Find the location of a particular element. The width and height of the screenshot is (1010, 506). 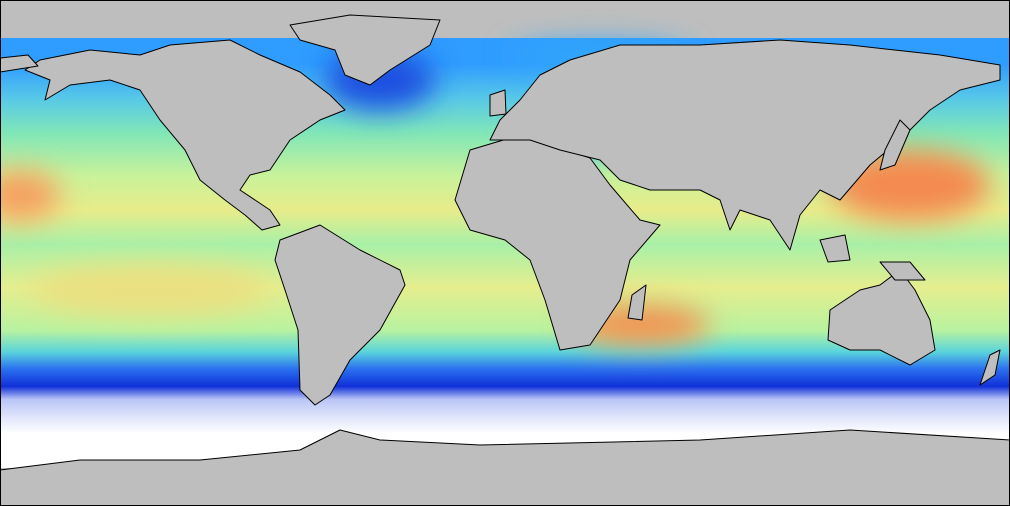

borneo is located at coordinates (835, 248).